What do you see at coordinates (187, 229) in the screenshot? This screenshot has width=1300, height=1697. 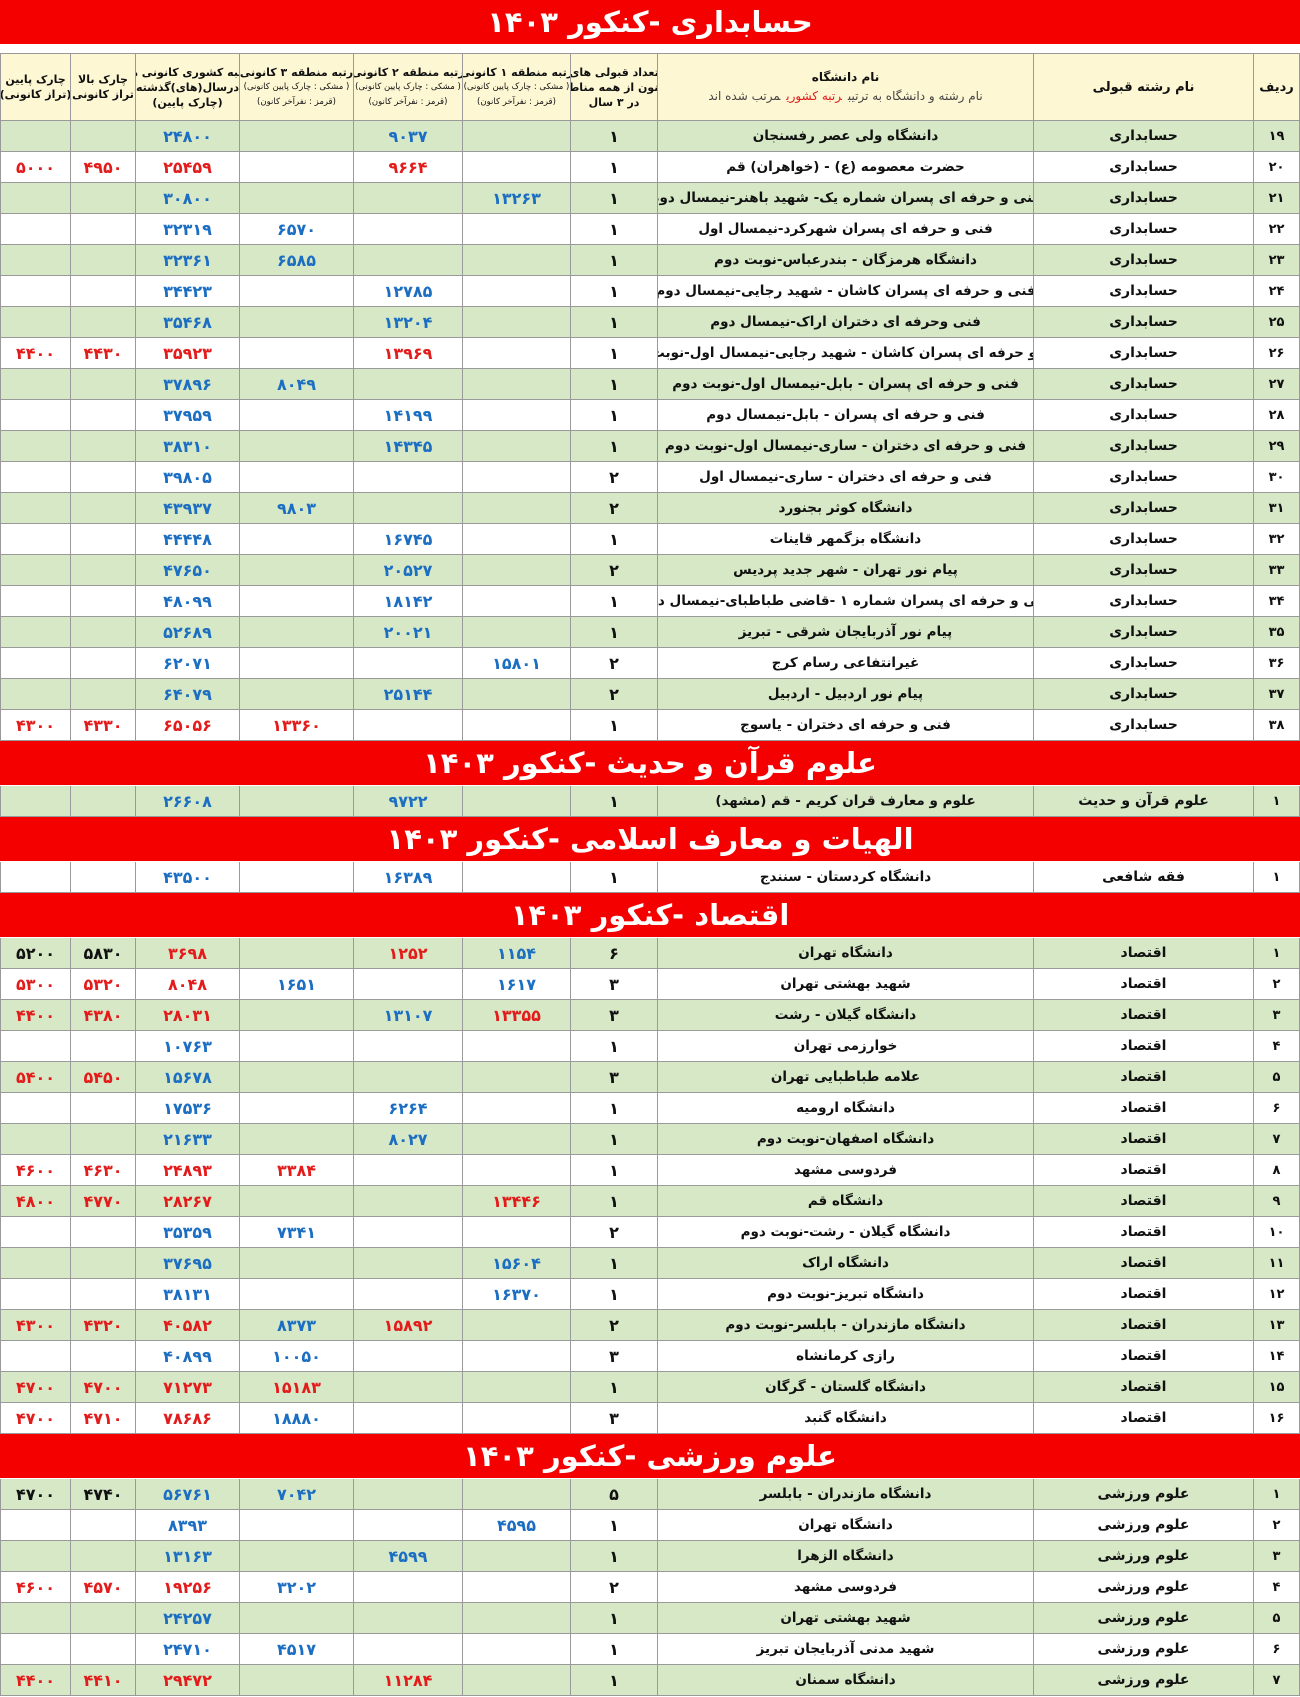 I see `cell-number: ۳۲۳۱۹` at bounding box center [187, 229].